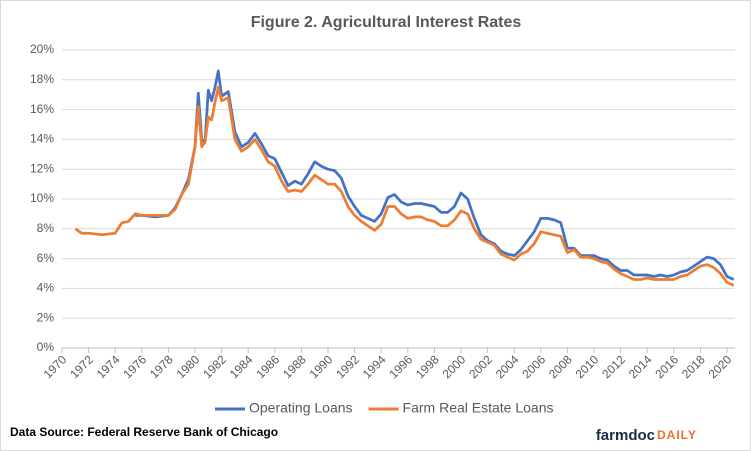 The width and height of the screenshot is (751, 451). Describe the element at coordinates (42, 49) in the screenshot. I see `y-tick-label: 20%` at that location.